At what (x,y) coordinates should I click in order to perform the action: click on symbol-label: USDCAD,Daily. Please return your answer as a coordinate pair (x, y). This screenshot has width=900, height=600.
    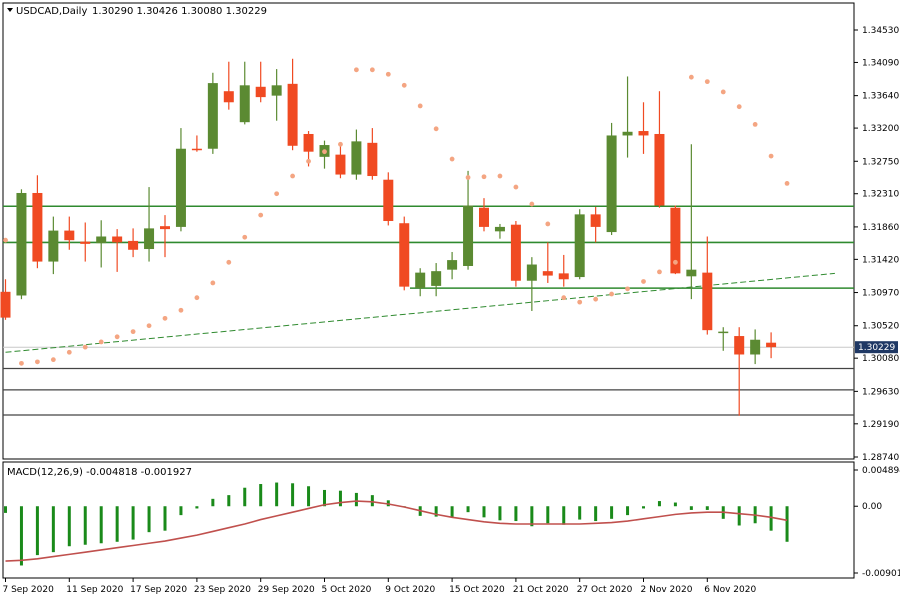
    Looking at the image, I should click on (51, 11).